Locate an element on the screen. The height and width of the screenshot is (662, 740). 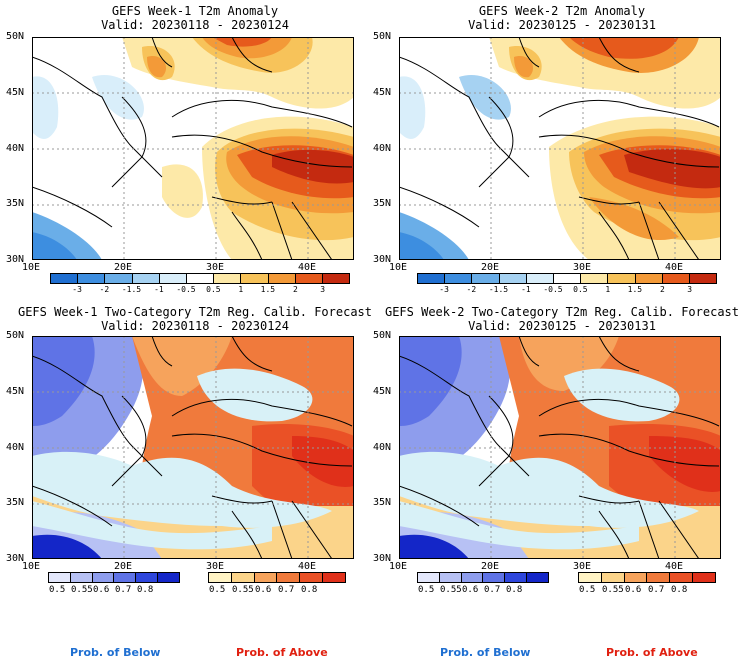
anomaly-map-week1 is located at coordinates (193, 148).